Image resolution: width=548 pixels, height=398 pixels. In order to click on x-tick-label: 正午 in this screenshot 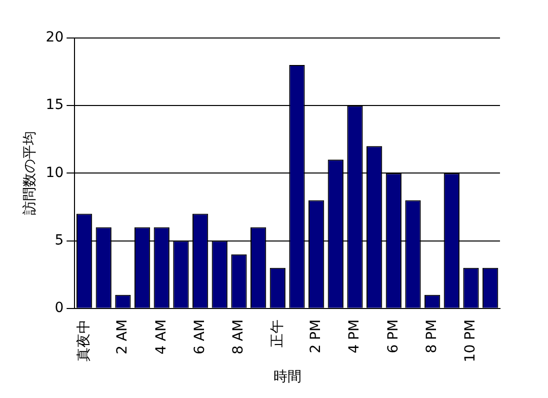, I will do `click(277, 333)`.